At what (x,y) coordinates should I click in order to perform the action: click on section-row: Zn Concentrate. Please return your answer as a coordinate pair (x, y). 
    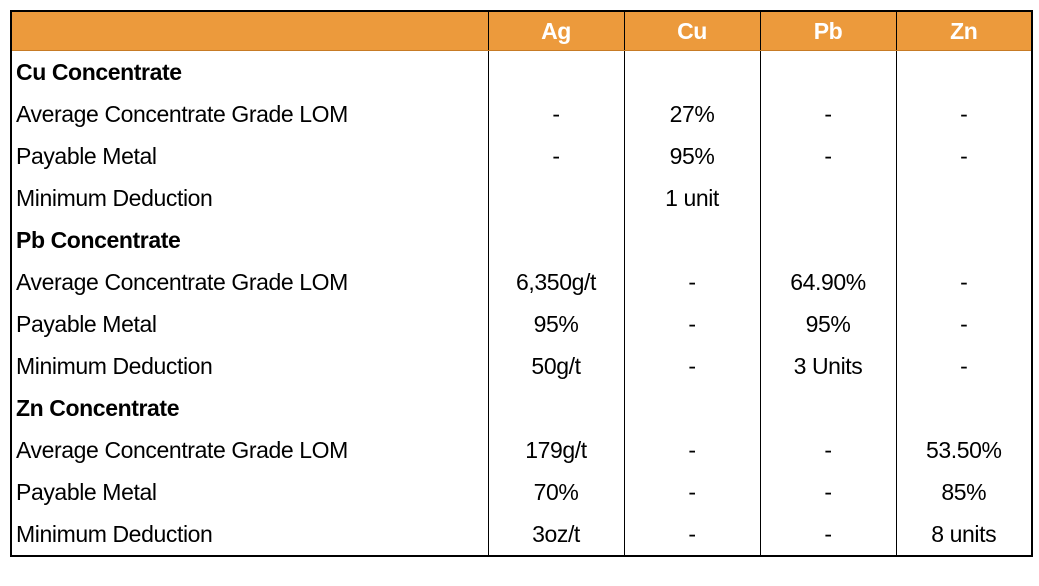
    Looking at the image, I should click on (521, 408).